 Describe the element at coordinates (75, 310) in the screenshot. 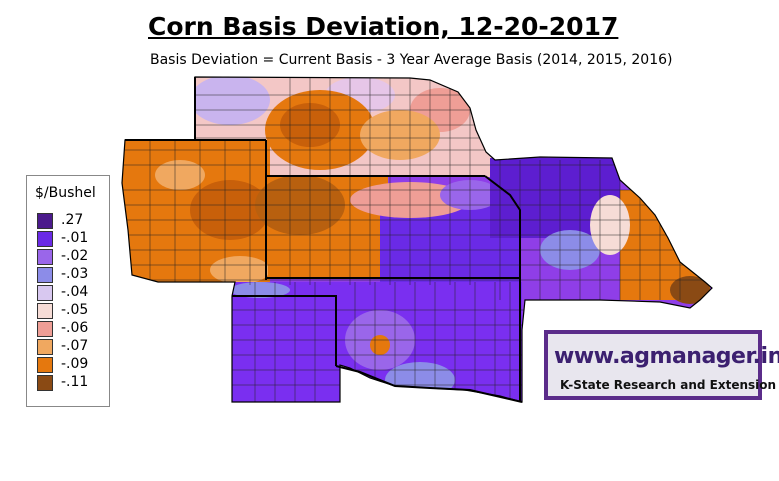

I see `legend-label: -.05` at that location.